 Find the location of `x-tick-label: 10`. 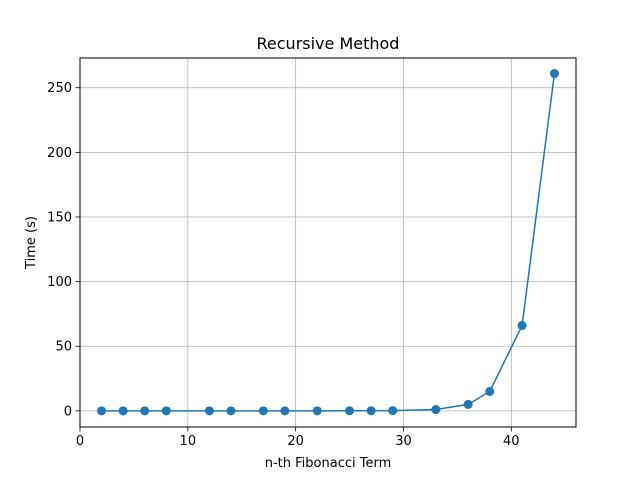

x-tick-label: 10 is located at coordinates (188, 441).